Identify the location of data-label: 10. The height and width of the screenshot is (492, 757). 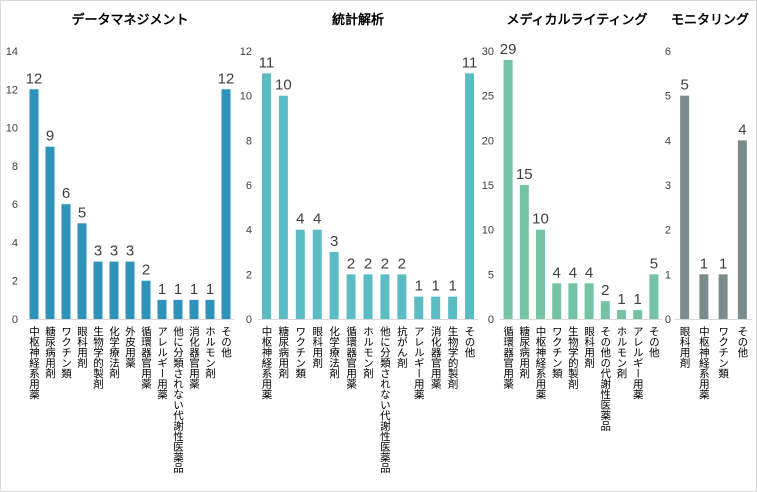
(283, 85).